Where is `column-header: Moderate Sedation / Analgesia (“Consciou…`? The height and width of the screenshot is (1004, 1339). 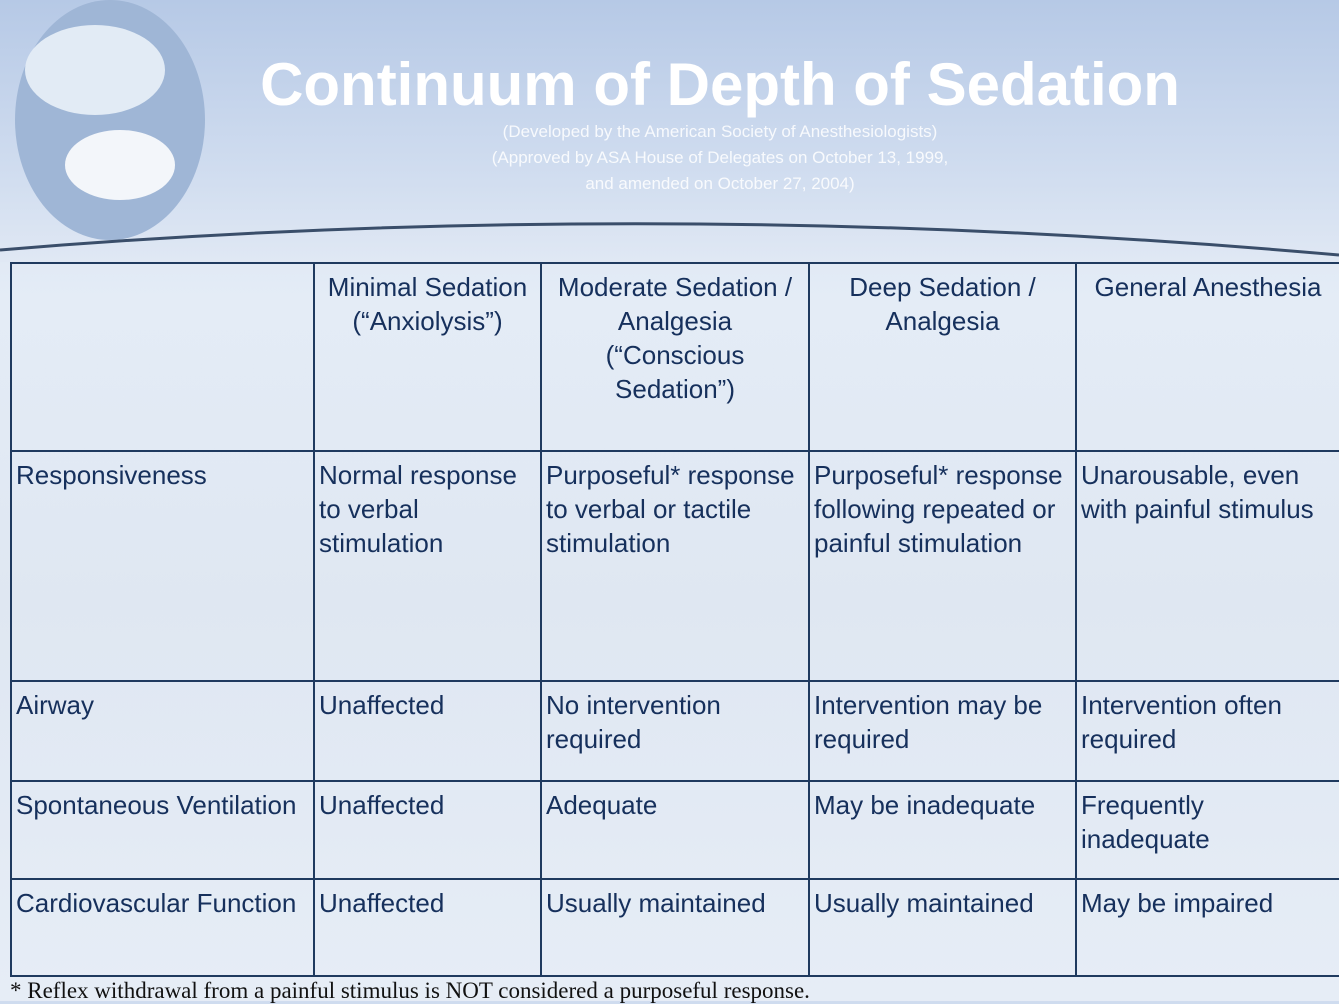 column-header: Moderate Sedation / Analgesia (“Consciou… is located at coordinates (675, 357).